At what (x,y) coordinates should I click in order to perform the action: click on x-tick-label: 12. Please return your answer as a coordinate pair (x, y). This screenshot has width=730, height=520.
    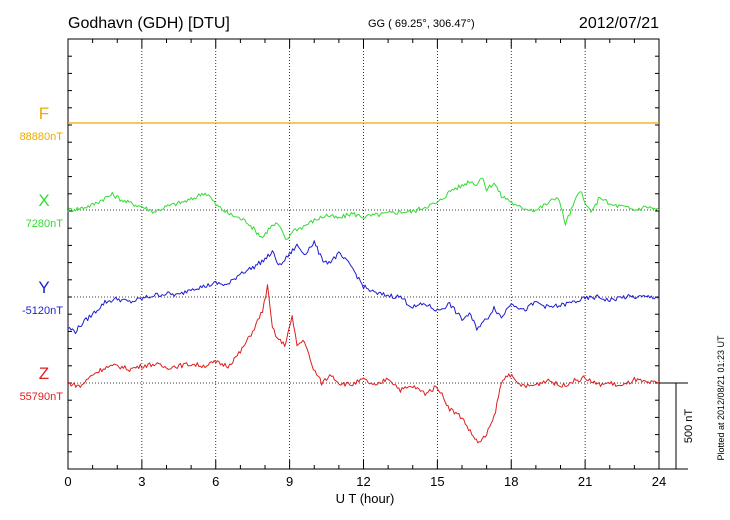
    Looking at the image, I should click on (363, 481).